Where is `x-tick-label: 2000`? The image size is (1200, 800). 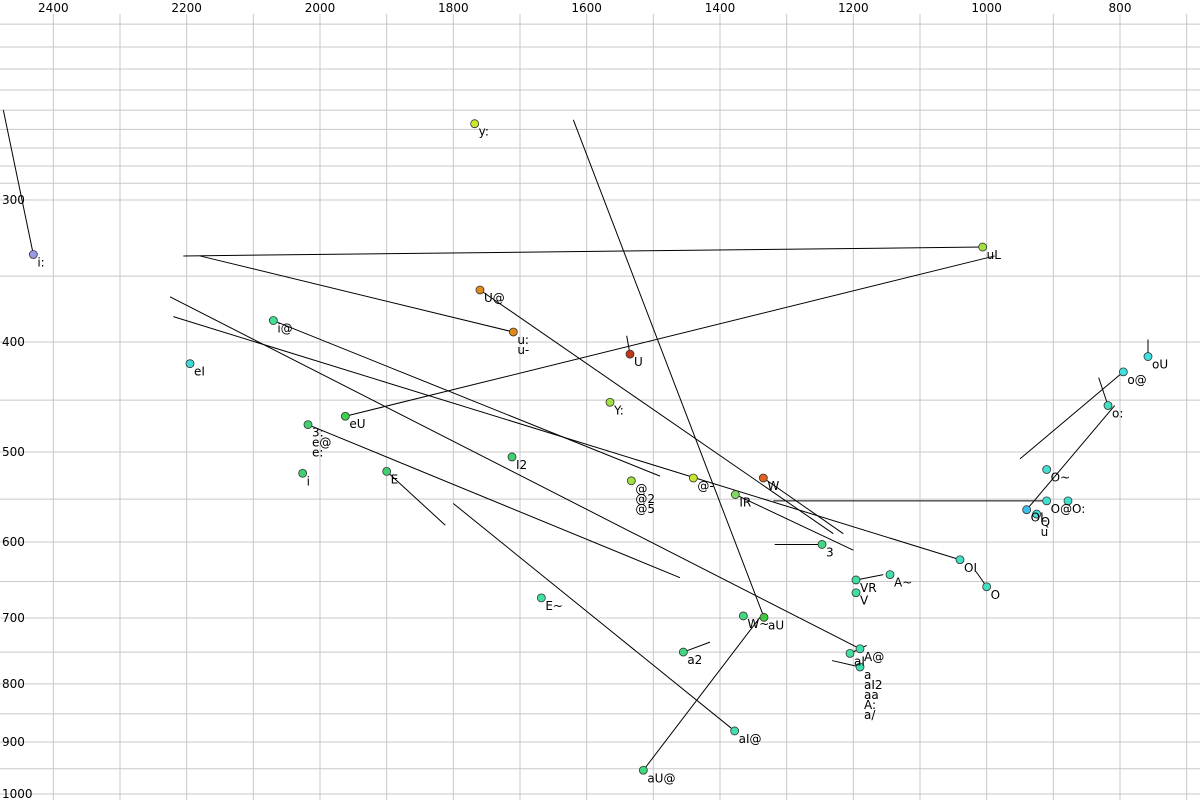
x-tick-label: 2000 is located at coordinates (320, 8).